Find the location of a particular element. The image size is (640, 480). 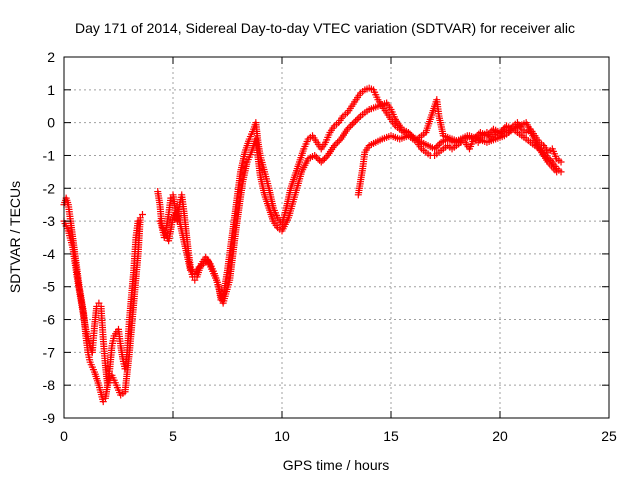

y-tick-label: -9 is located at coordinates (49, 418).